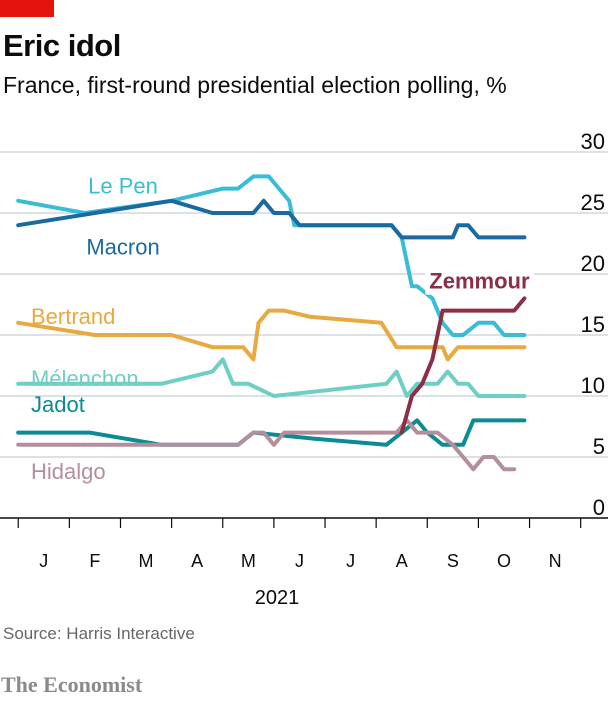 Image resolution: width=608 pixels, height=701 pixels. I want to click on source-note: Source: Harris Interactive, so click(99, 633).